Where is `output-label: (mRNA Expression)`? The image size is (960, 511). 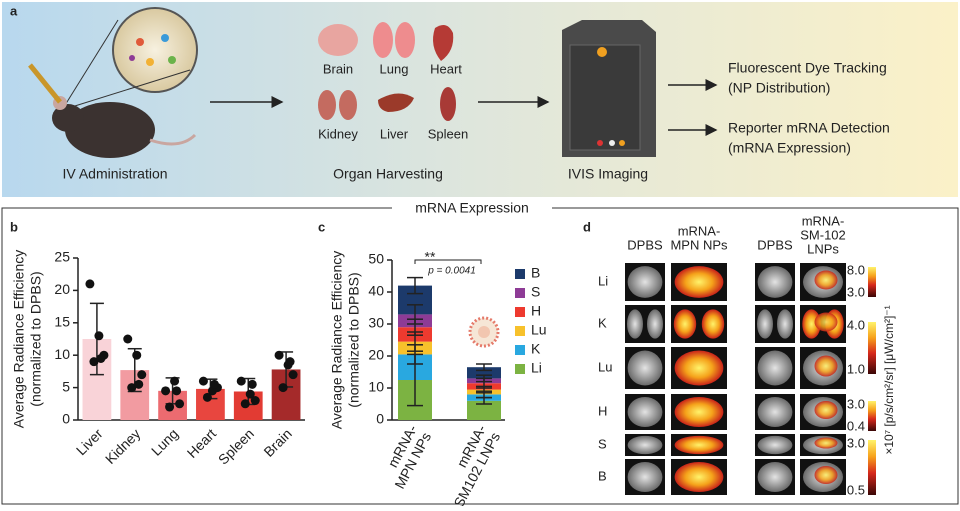 output-label: (mRNA Expression) is located at coordinates (789, 148).